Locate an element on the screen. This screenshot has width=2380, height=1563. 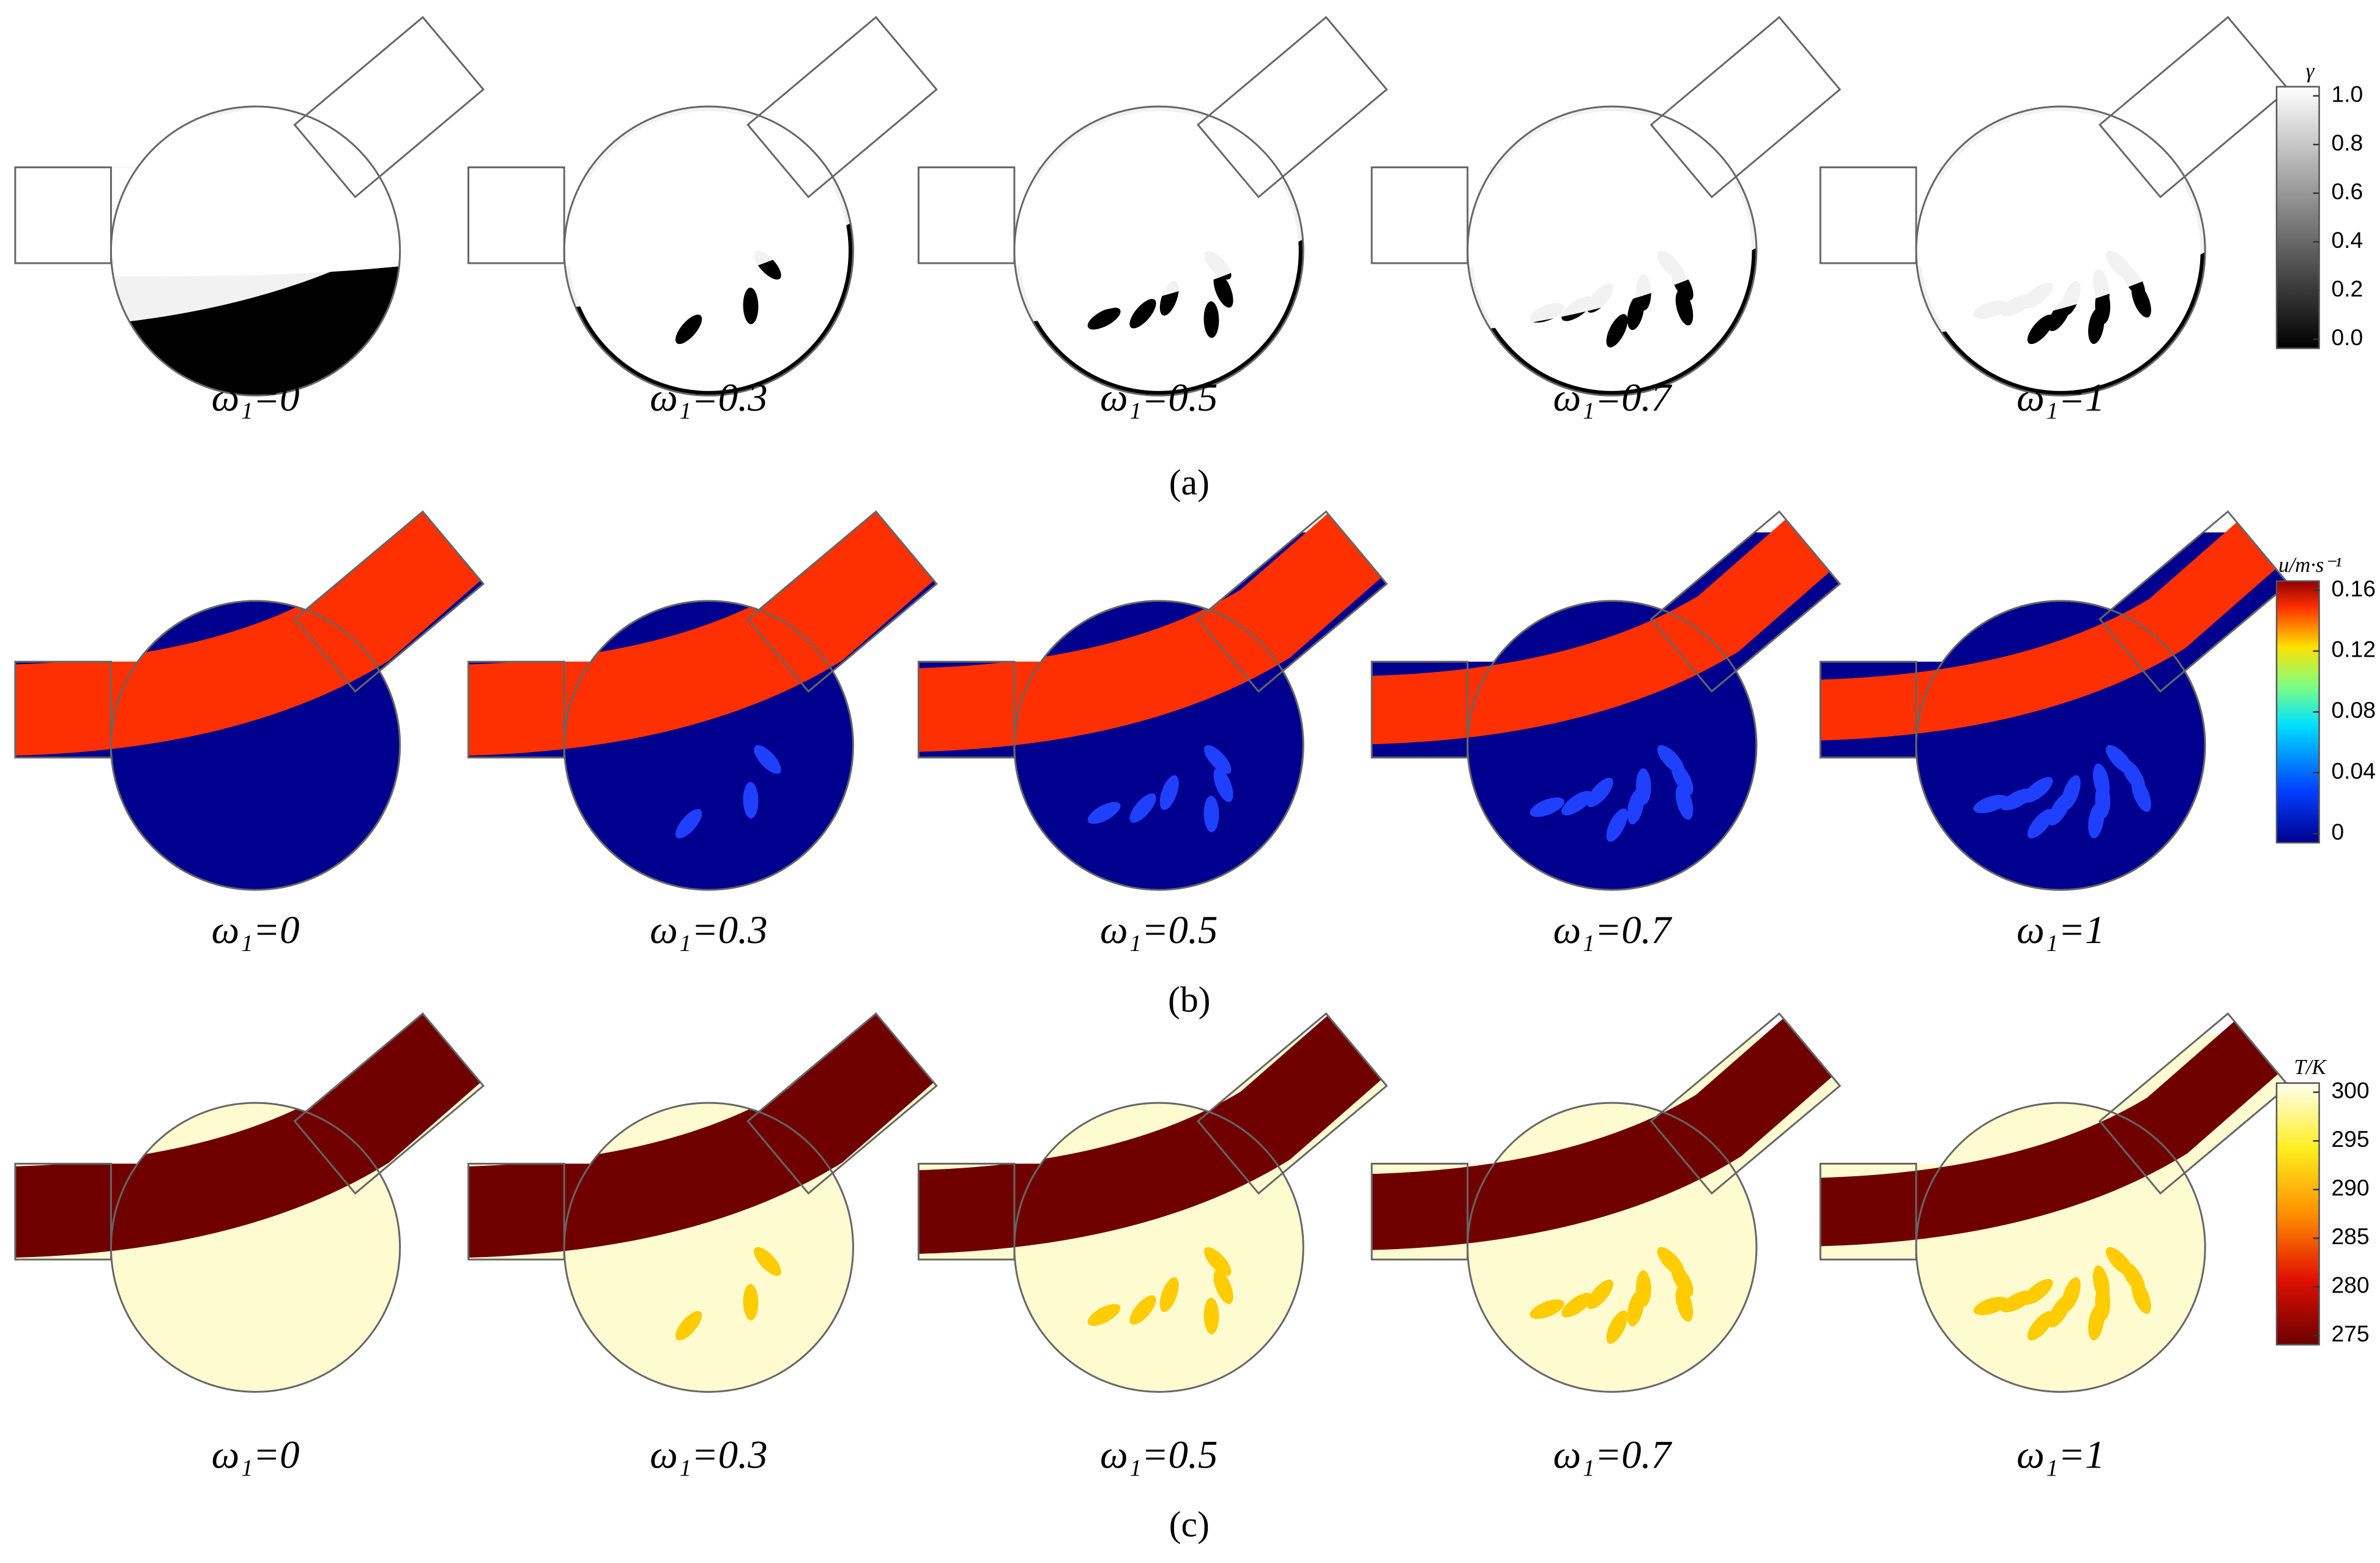
panel-label: ω₁=0 is located at coordinates (256, 1455).